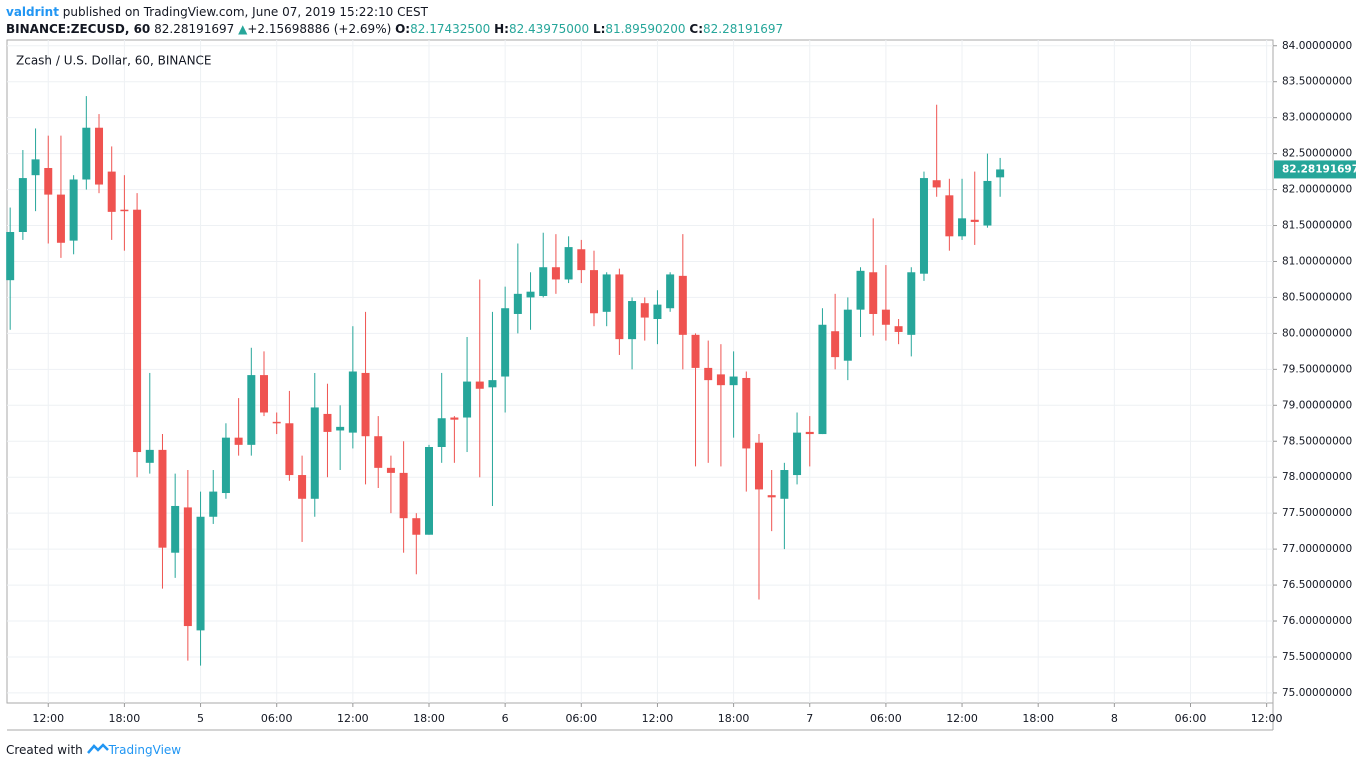  What do you see at coordinates (549, 29) in the screenshot?
I see `h: 82.43975000` at bounding box center [549, 29].